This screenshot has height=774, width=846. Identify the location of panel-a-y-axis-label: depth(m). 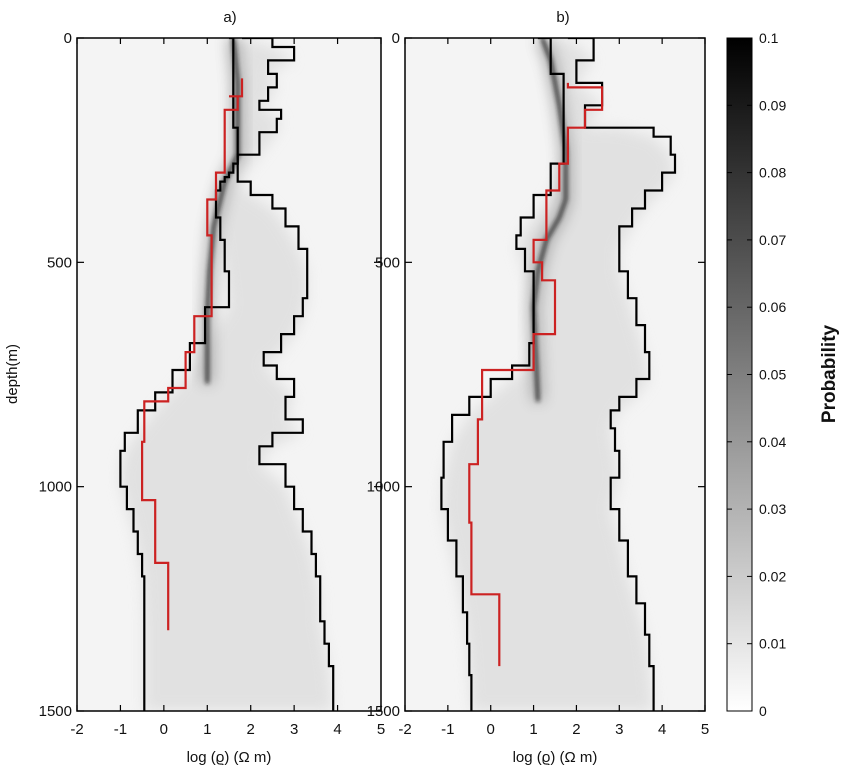
(12, 374).